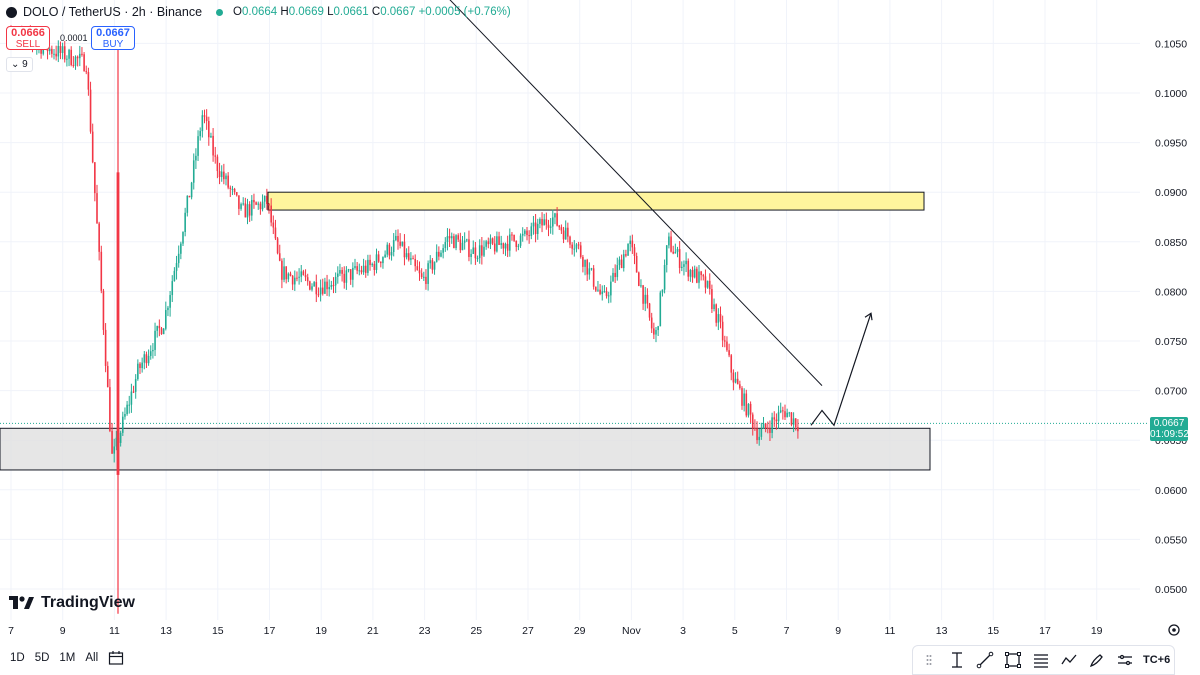 The height and width of the screenshot is (675, 1200). Describe the element at coordinates (929, 660) in the screenshot. I see `drag-handle-icon` at that location.